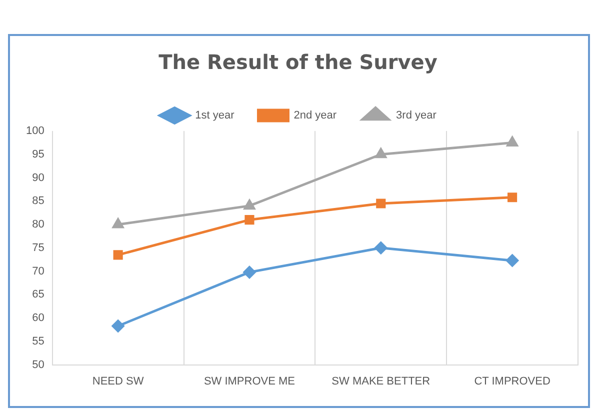 This screenshot has width=608, height=418. Describe the element at coordinates (38, 364) in the screenshot. I see `y-tick-label: 50` at that location.